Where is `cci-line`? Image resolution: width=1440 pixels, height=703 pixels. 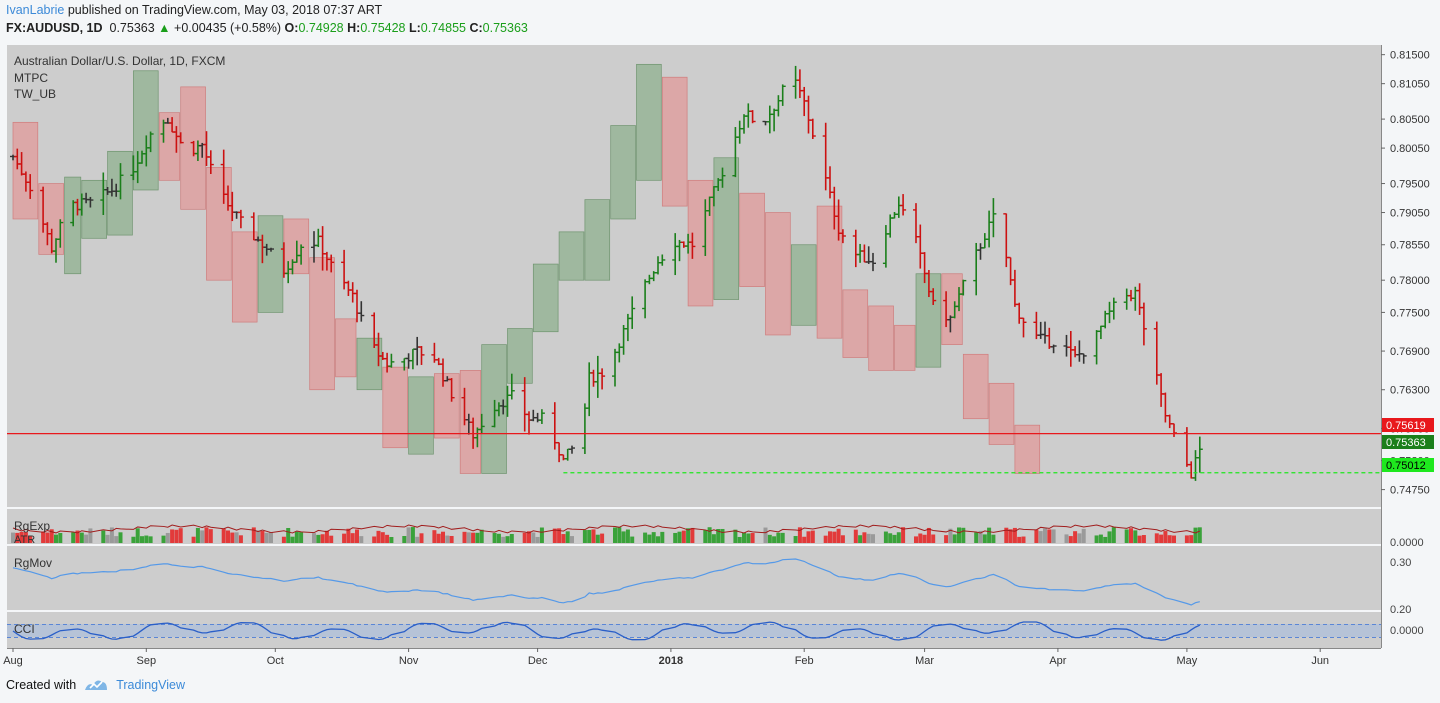 cci-line is located at coordinates (606, 631).